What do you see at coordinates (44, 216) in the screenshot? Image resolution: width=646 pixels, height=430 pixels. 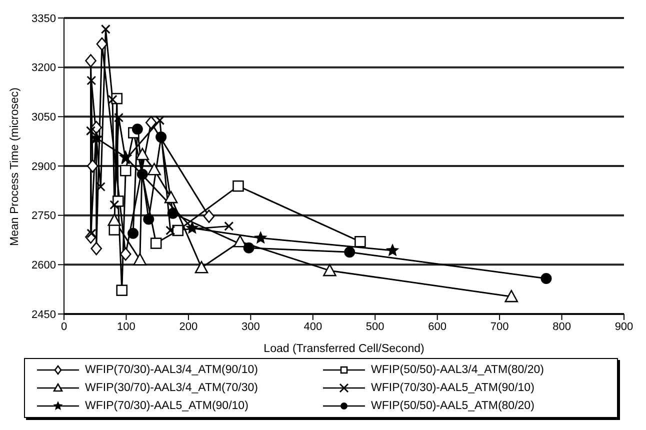 I see `y-tick-label: 2750` at bounding box center [44, 216].